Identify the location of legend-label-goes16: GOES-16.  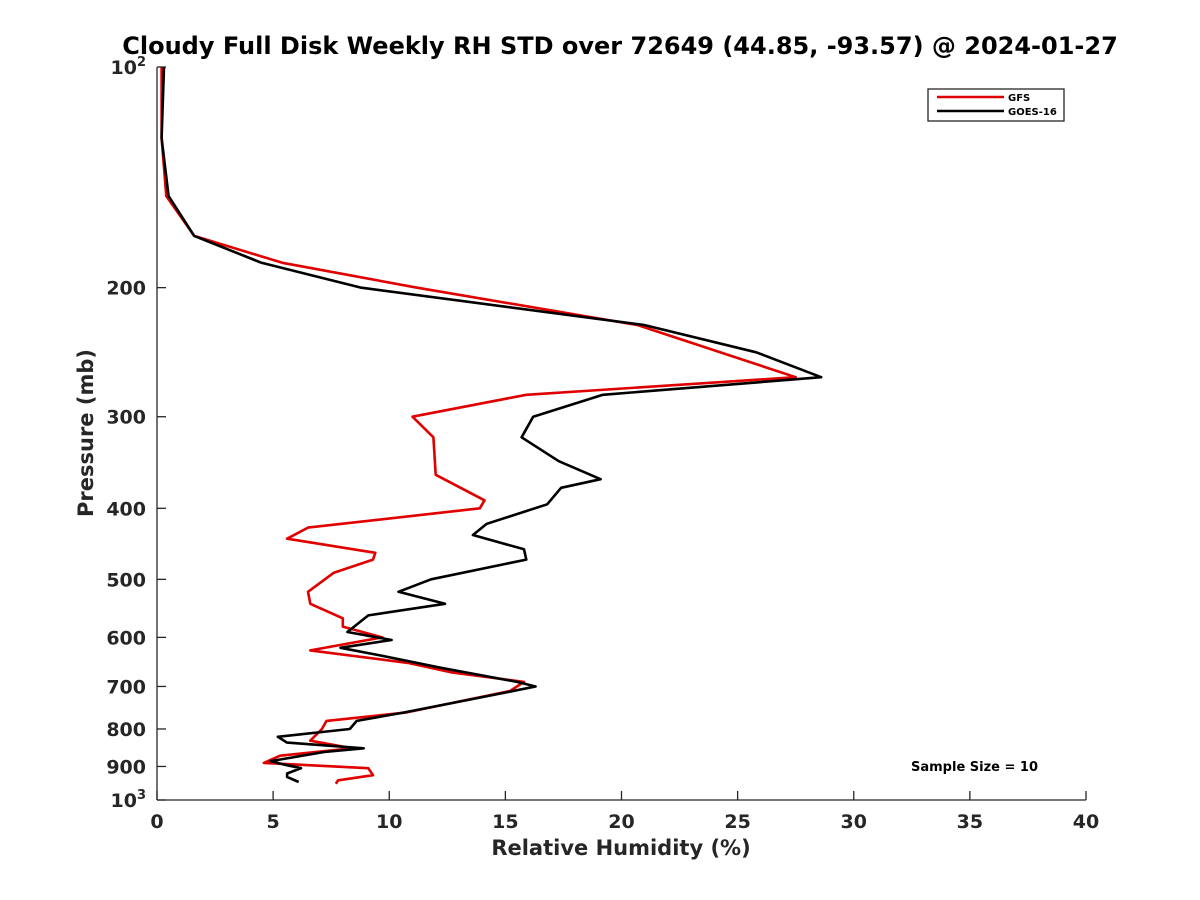
(1032, 112).